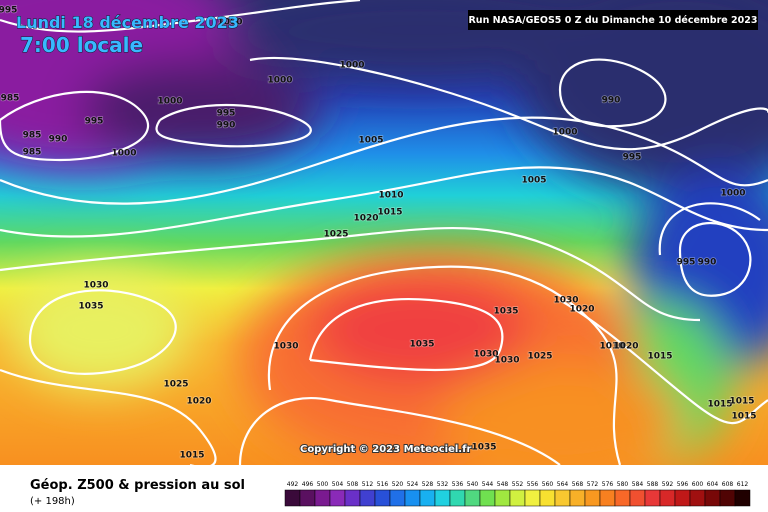  I want to click on scale-label: 564, so click(563, 484).